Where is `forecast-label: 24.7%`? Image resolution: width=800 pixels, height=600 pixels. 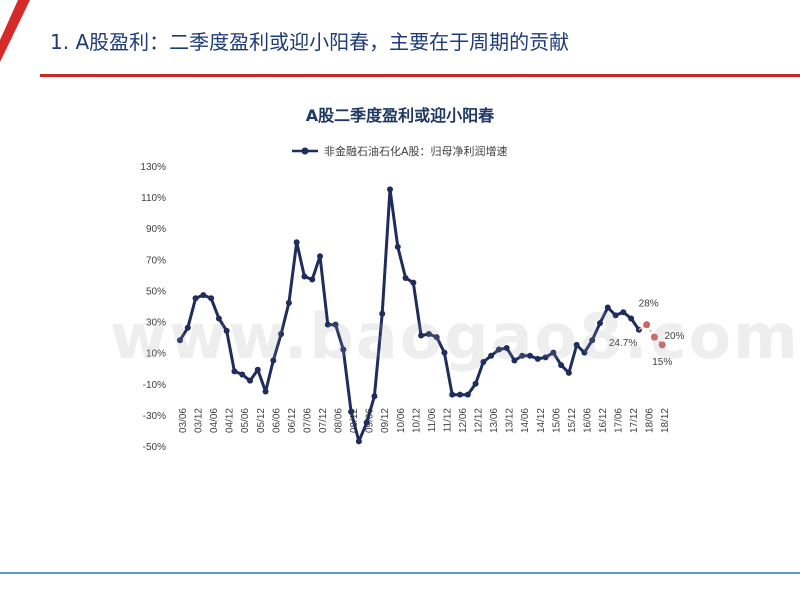 forecast-label: 24.7% is located at coordinates (623, 343).